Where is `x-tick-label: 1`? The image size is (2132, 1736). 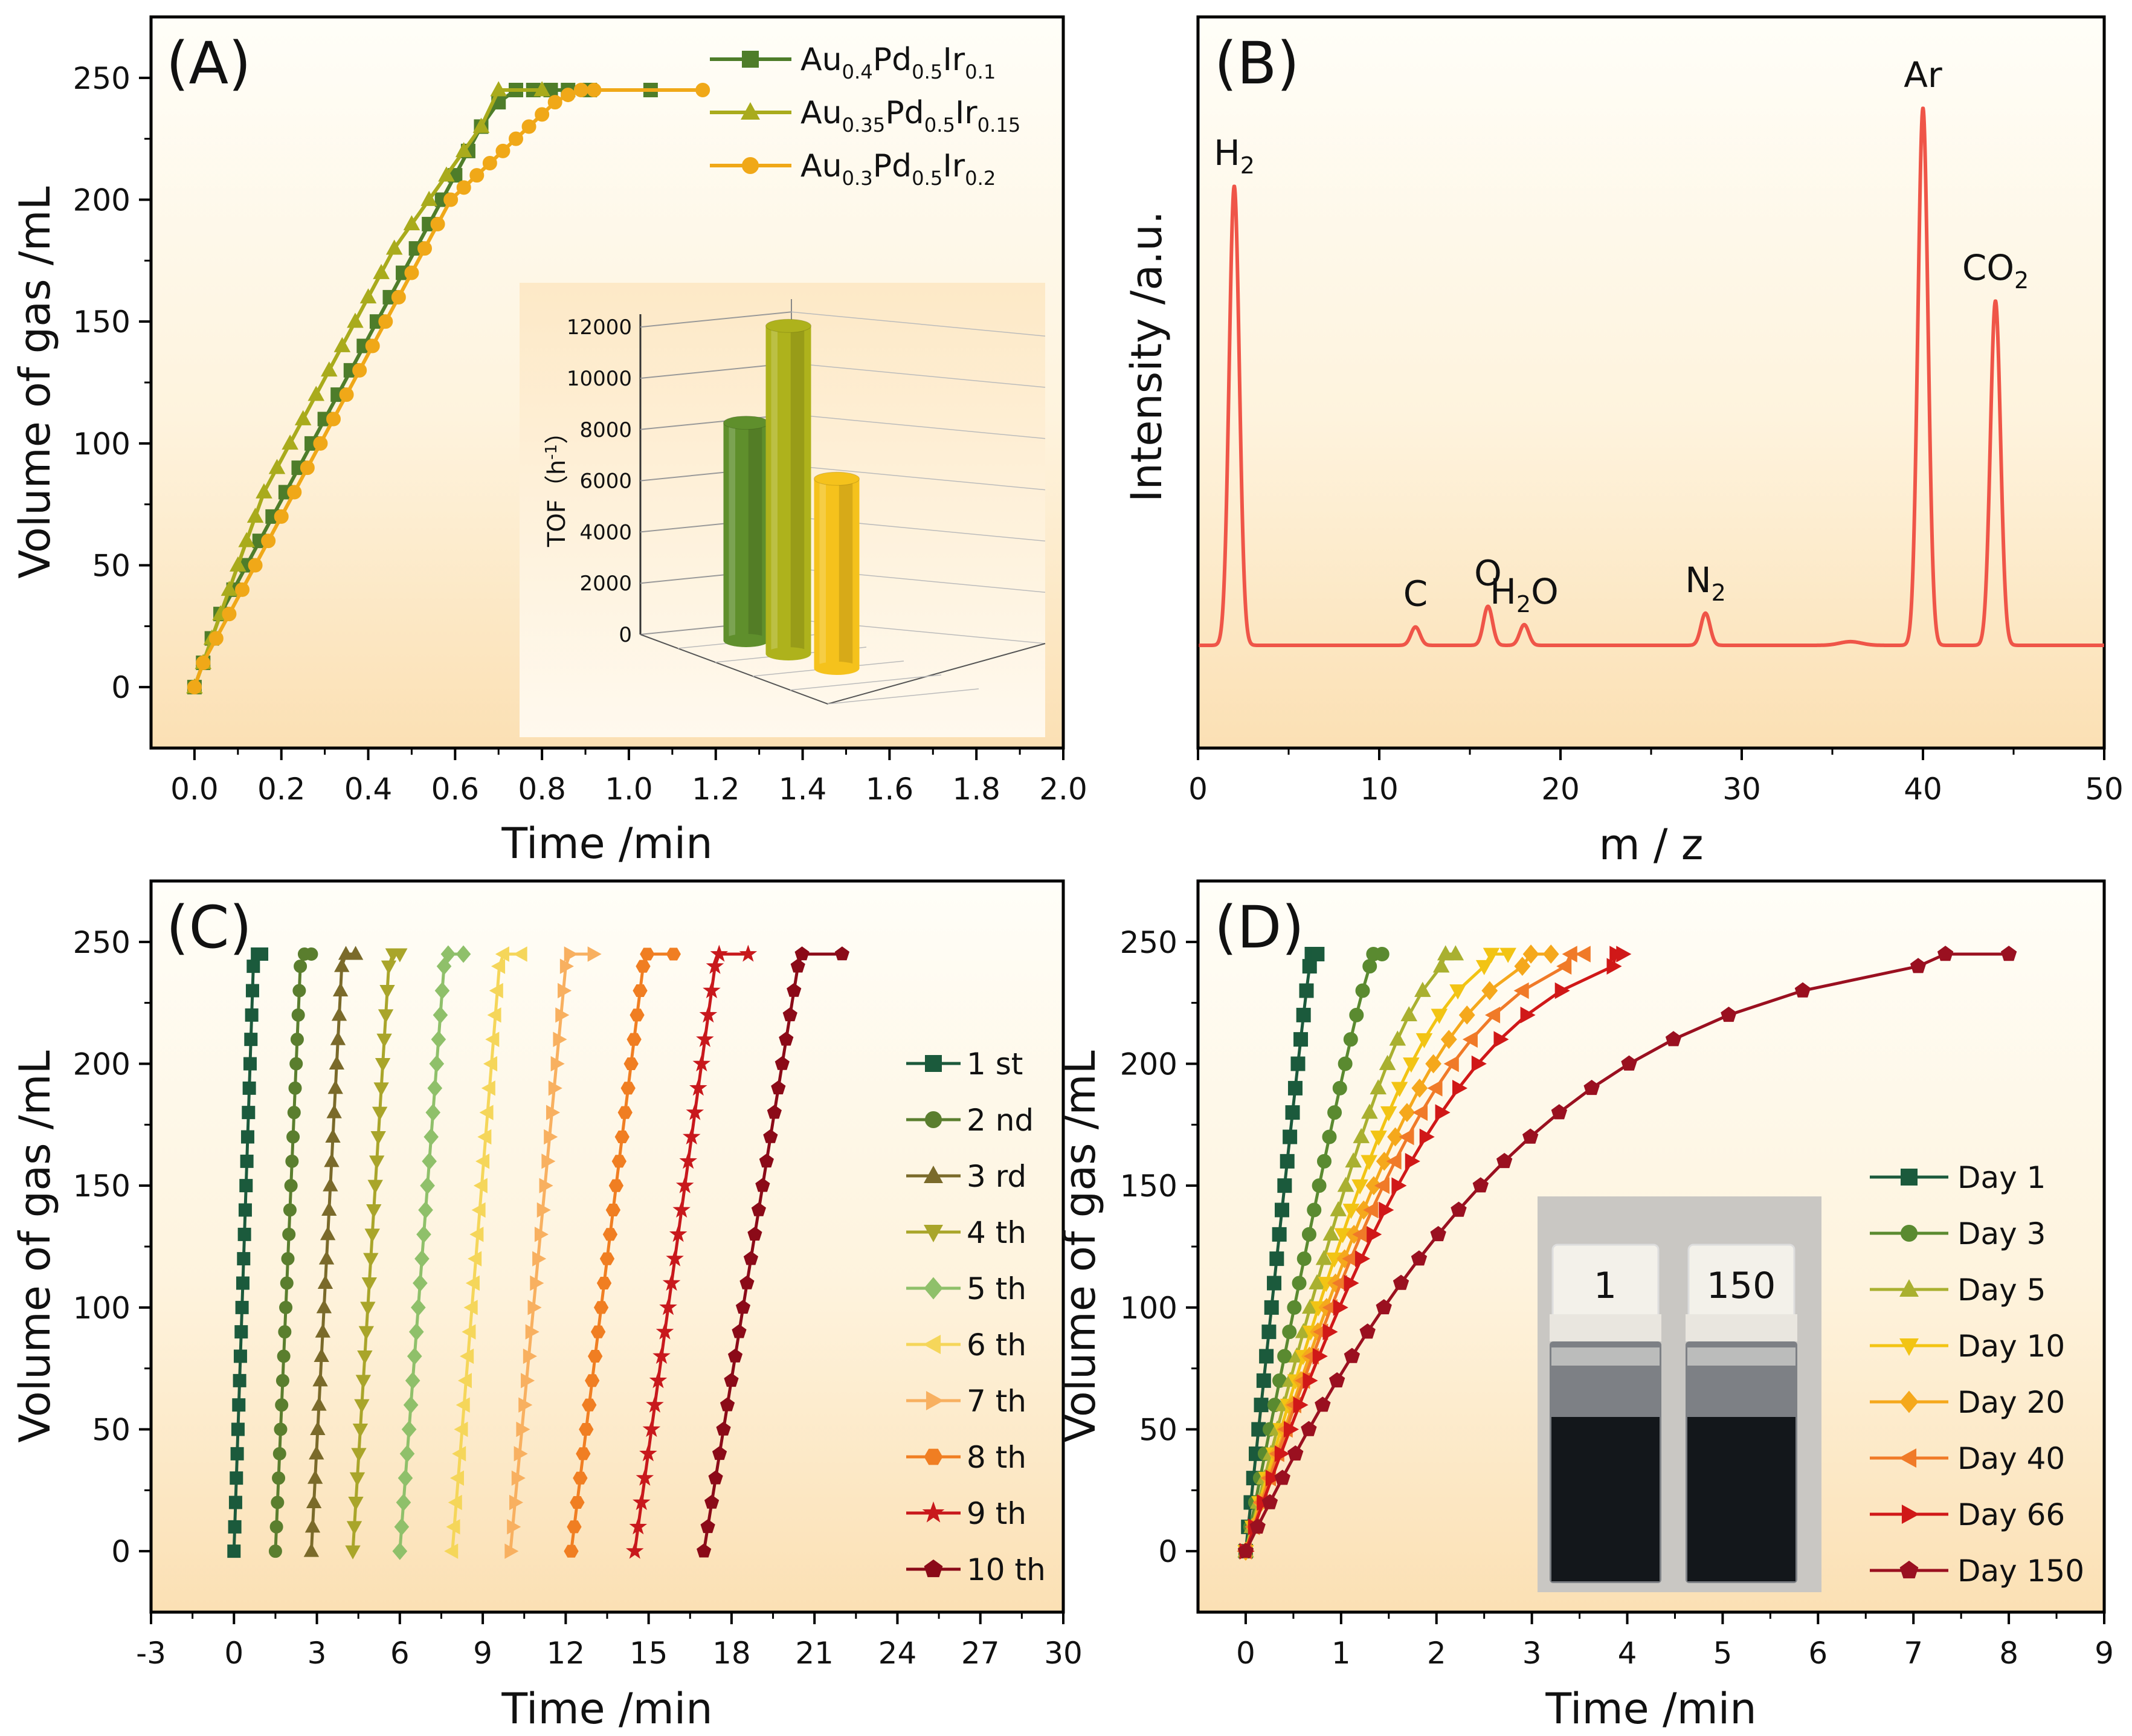
x-tick-label: 1 is located at coordinates (1342, 1653).